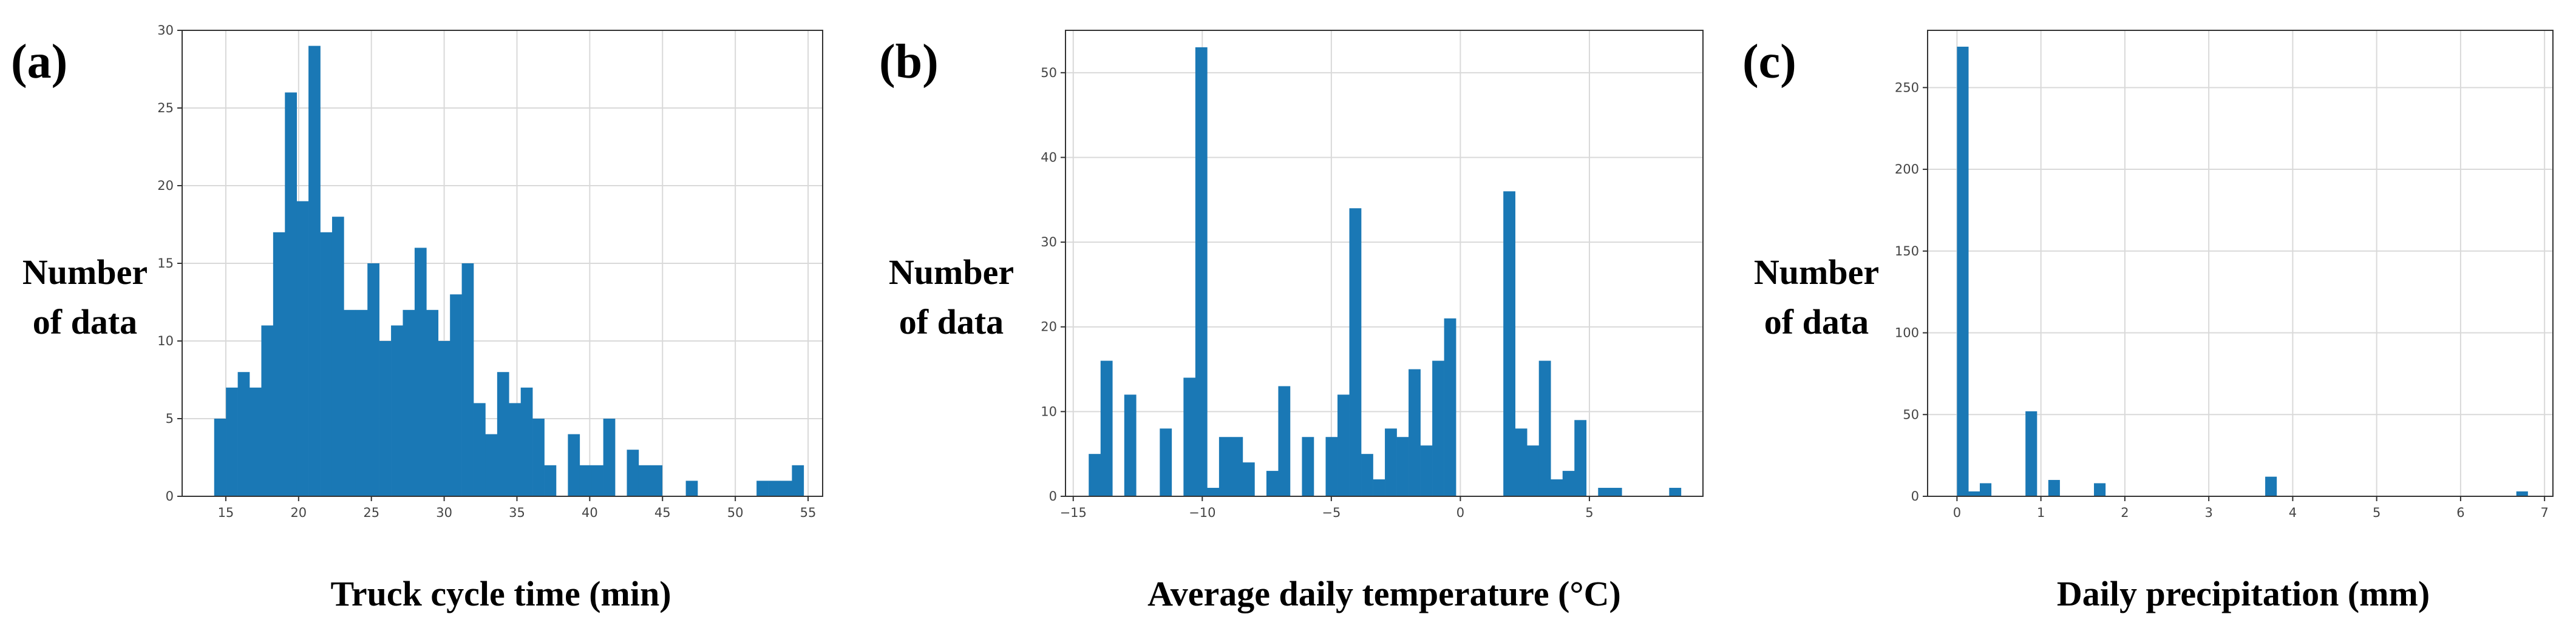 This screenshot has width=2576, height=631. What do you see at coordinates (951, 322) in the screenshot?
I see `panel-b-ylabel-line2: of data` at bounding box center [951, 322].